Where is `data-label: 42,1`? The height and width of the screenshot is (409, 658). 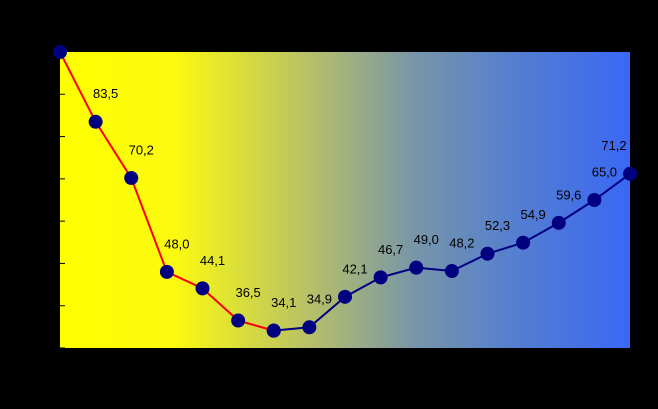
data-label: 42,1 is located at coordinates (354, 268).